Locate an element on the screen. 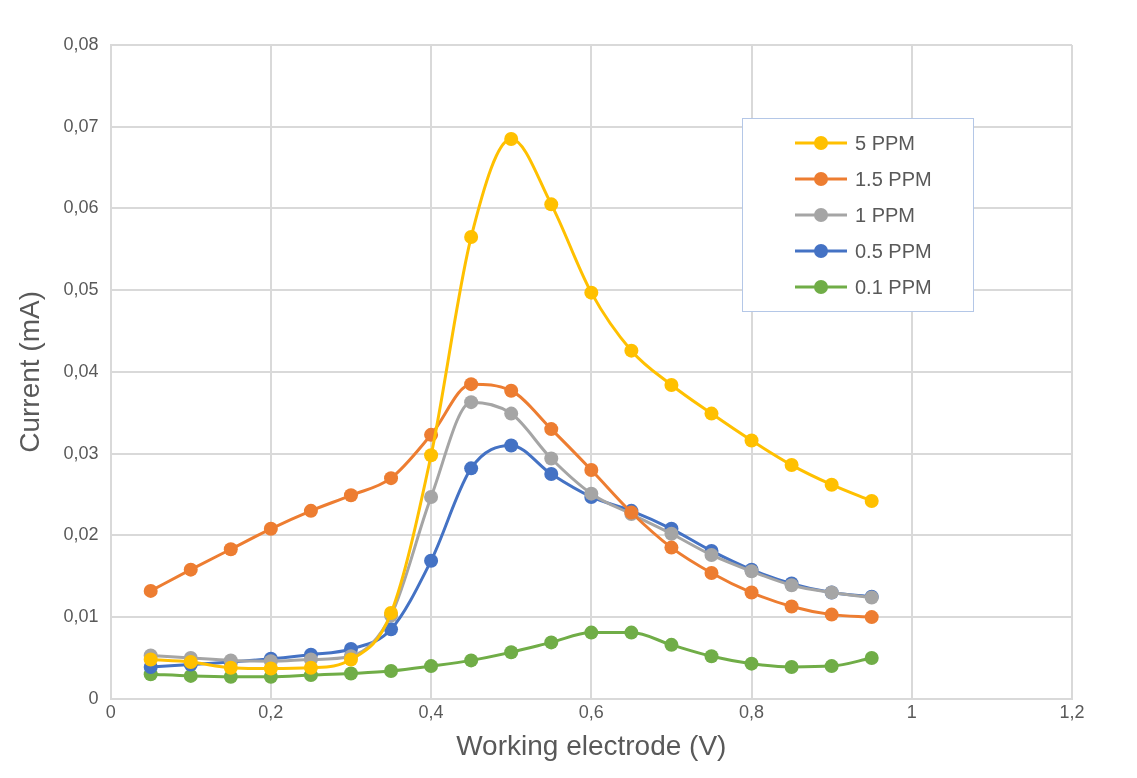 The height and width of the screenshot is (778, 1137). y-tick-label: 0,02 is located at coordinates (81, 534).